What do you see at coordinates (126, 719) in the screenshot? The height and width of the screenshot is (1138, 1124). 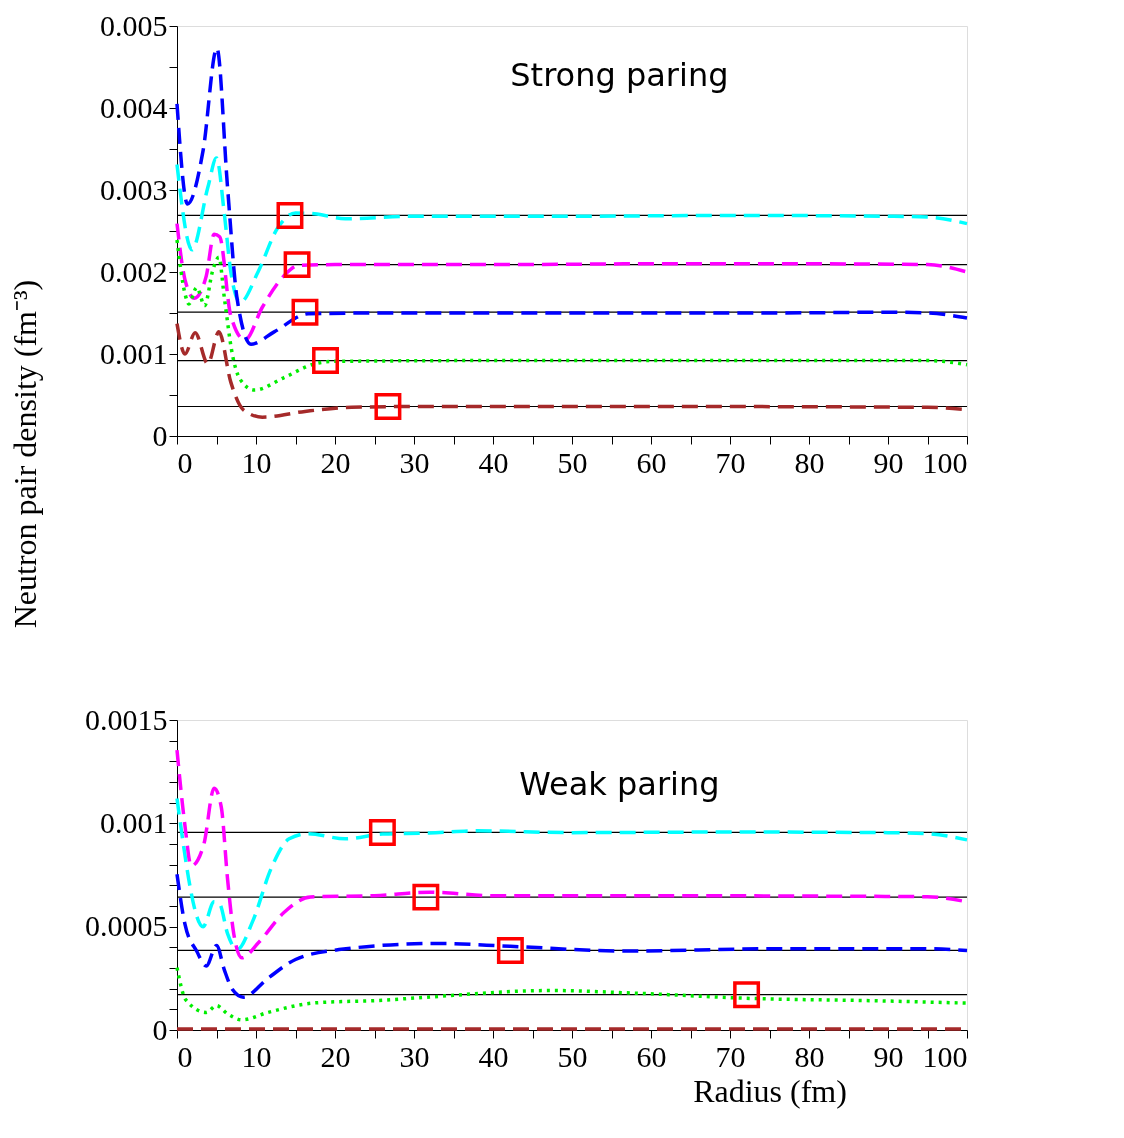 I see `y-tick-label: 0.0015` at bounding box center [126, 719].